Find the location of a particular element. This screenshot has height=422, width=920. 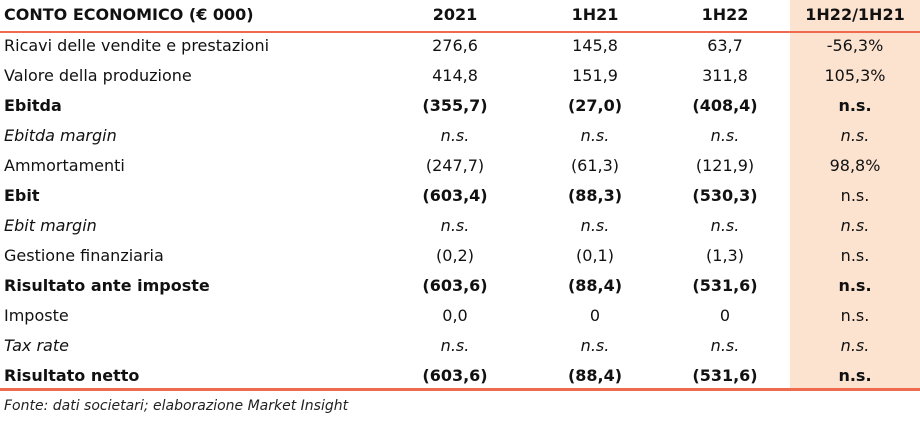

value-cell: (355,7) is located at coordinates (455, 105).